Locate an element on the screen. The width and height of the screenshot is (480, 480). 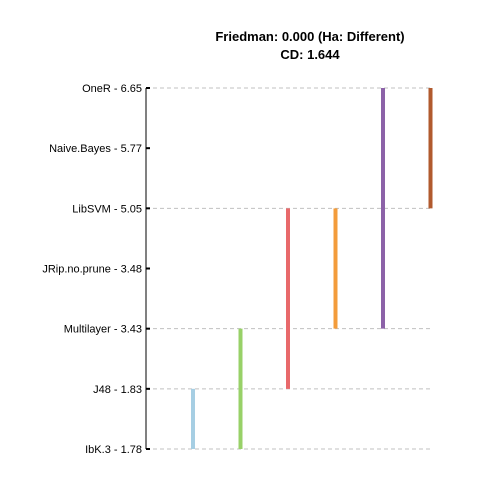
method-label: Naive.Bayes - 5.77 is located at coordinates (95, 149).